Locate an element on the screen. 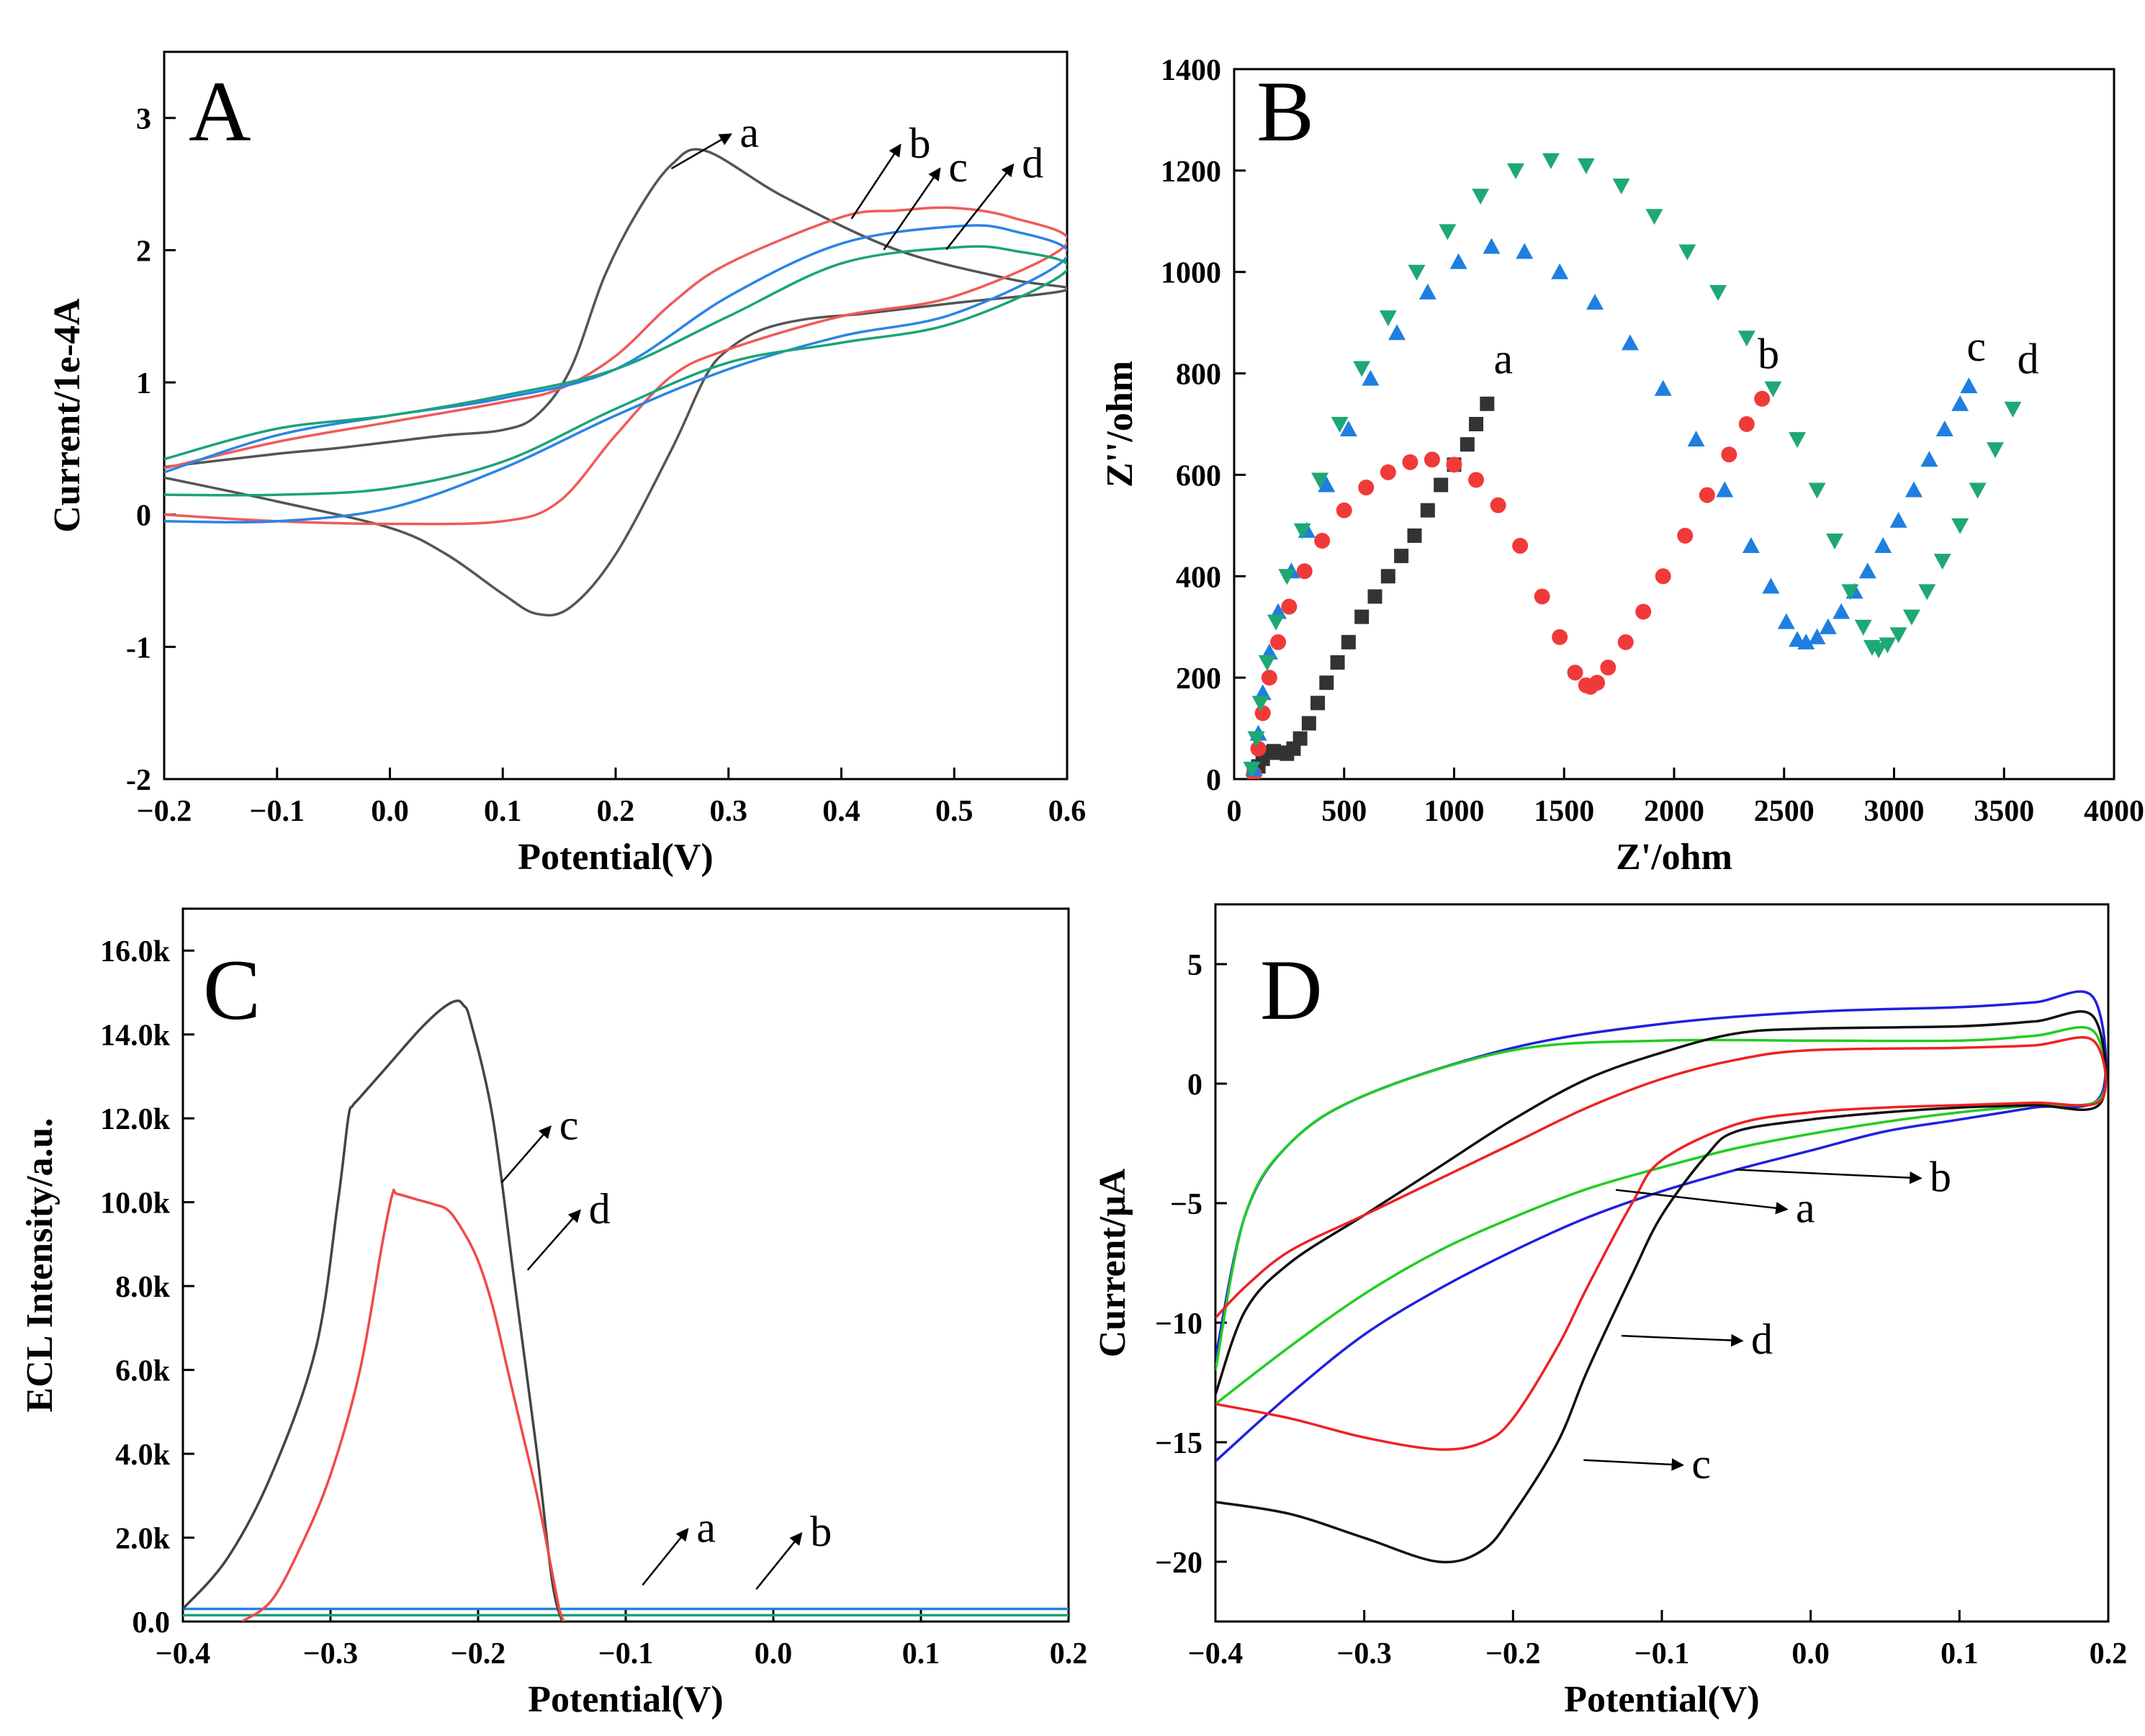 This screenshot has width=2145, height=1736. panel-c-y-tick-label: 16.0k is located at coordinates (135, 952).